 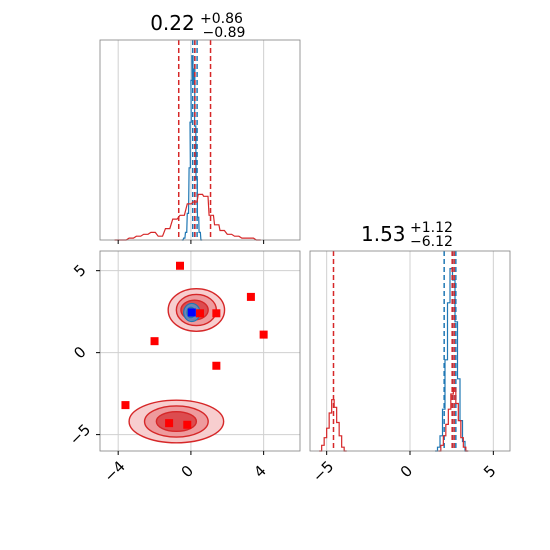 I want to click on title-minus-error: −0.89, so click(x=224, y=33).